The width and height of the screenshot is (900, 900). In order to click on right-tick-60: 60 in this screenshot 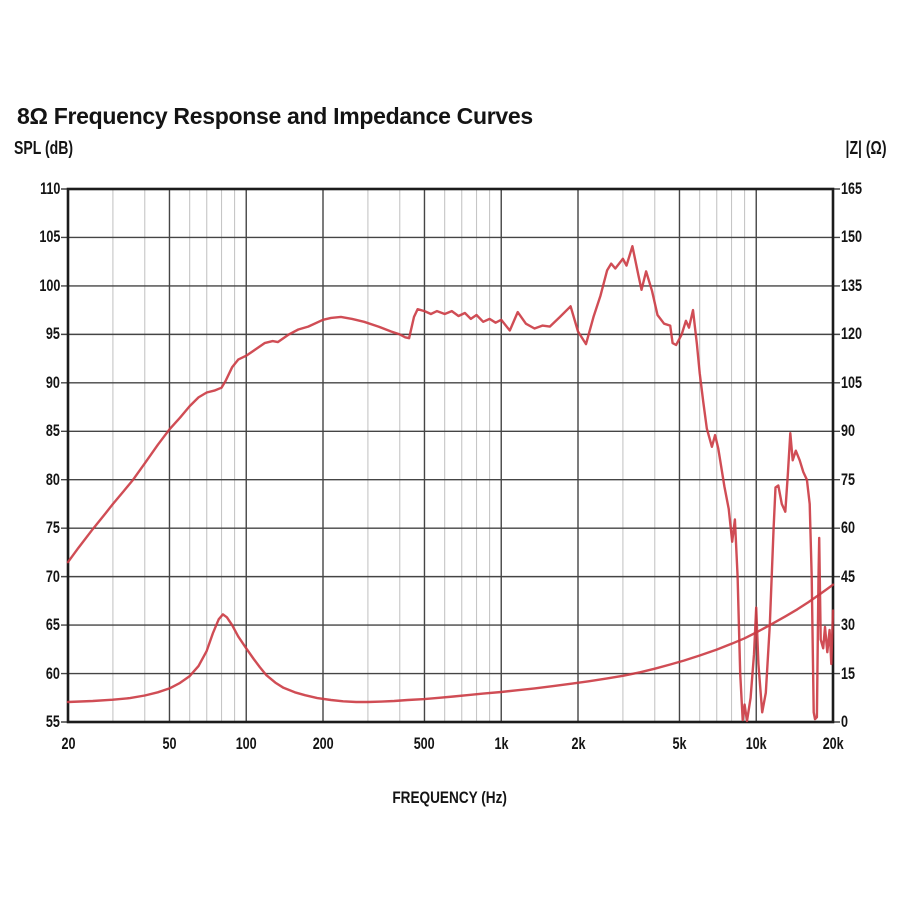, I will do `click(864, 528)`.